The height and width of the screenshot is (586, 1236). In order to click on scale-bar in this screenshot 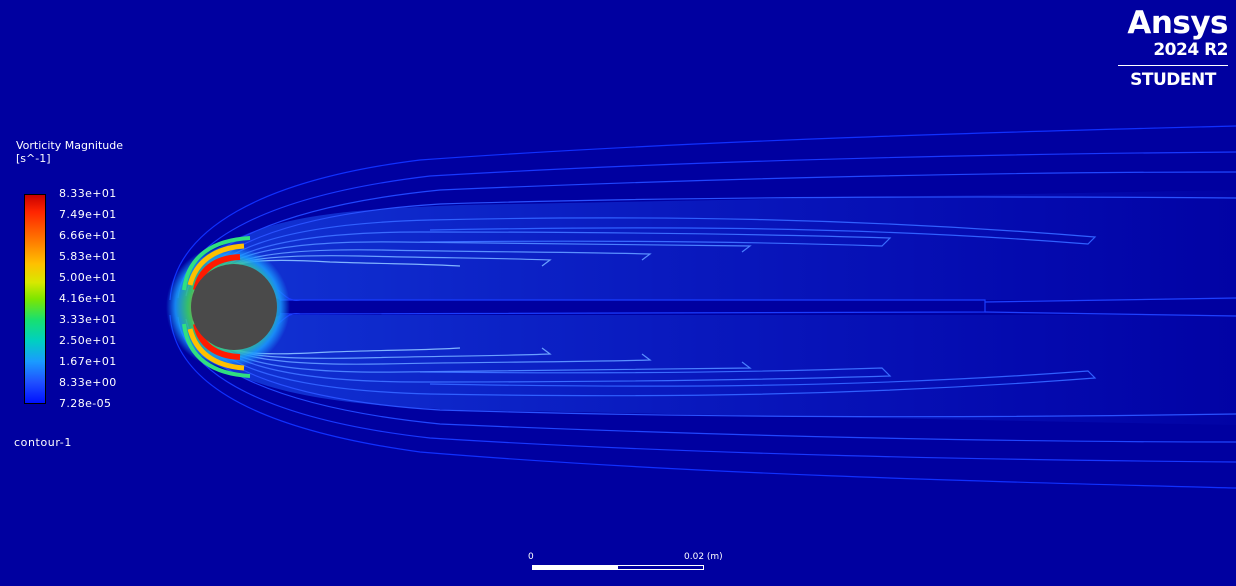, I will do `click(618, 567)`.